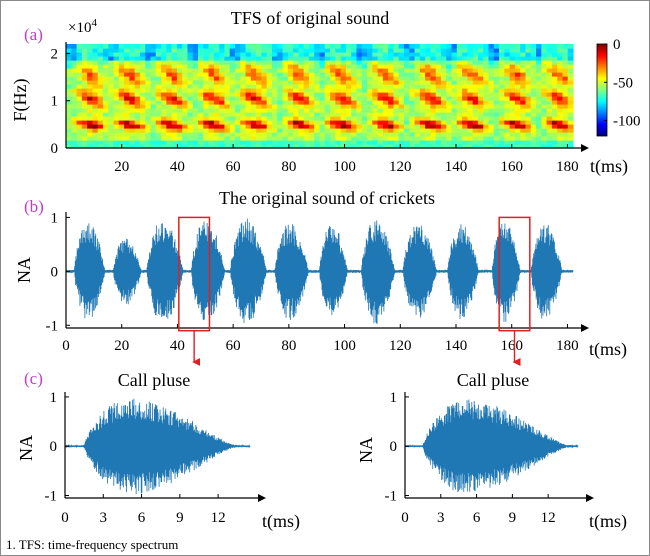 The width and height of the screenshot is (650, 556). I want to click on panel-b-x-tick-label: 100, so click(344, 346).